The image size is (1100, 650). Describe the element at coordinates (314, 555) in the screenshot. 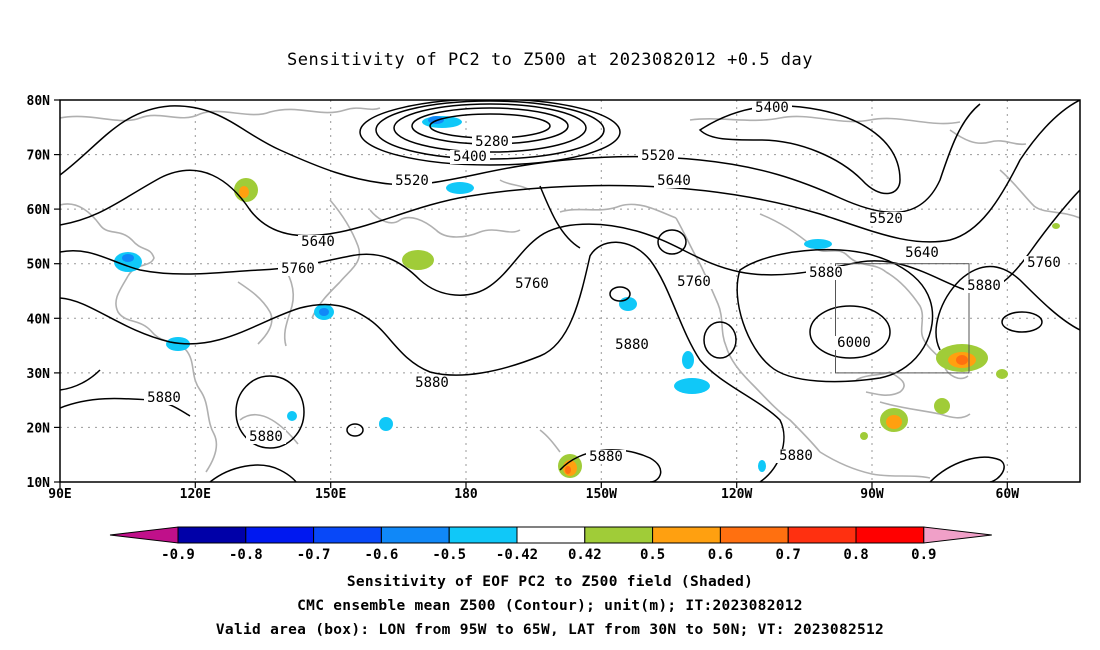

I see `colorbar-tick-label: -0.7` at that location.